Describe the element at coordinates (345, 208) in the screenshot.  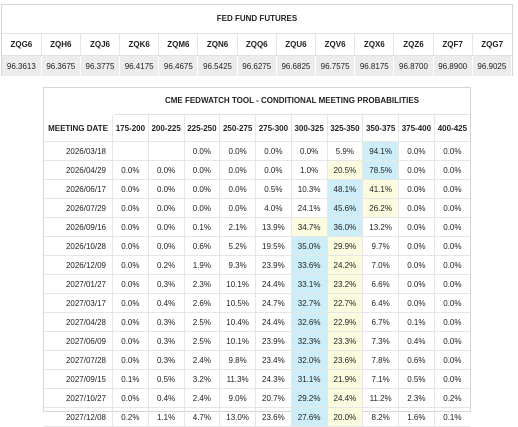
I see `probability-cell: 45.6%` at that location.